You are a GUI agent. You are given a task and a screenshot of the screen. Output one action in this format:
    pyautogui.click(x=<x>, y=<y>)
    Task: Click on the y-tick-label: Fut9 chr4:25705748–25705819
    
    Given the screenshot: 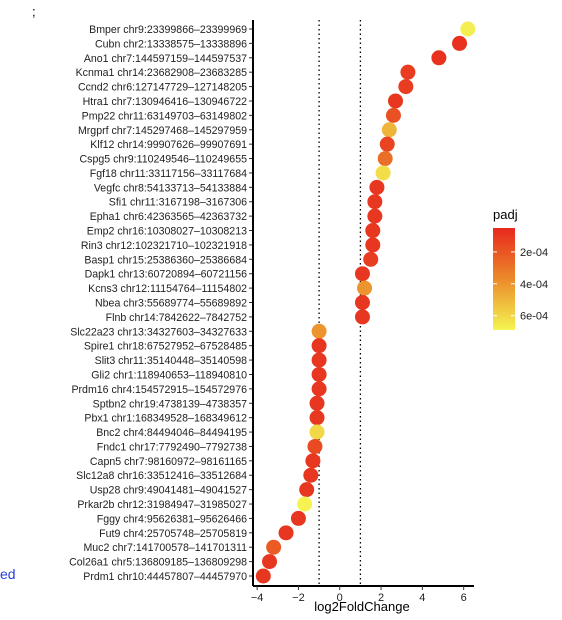 What is the action you would take?
    pyautogui.click(x=173, y=534)
    